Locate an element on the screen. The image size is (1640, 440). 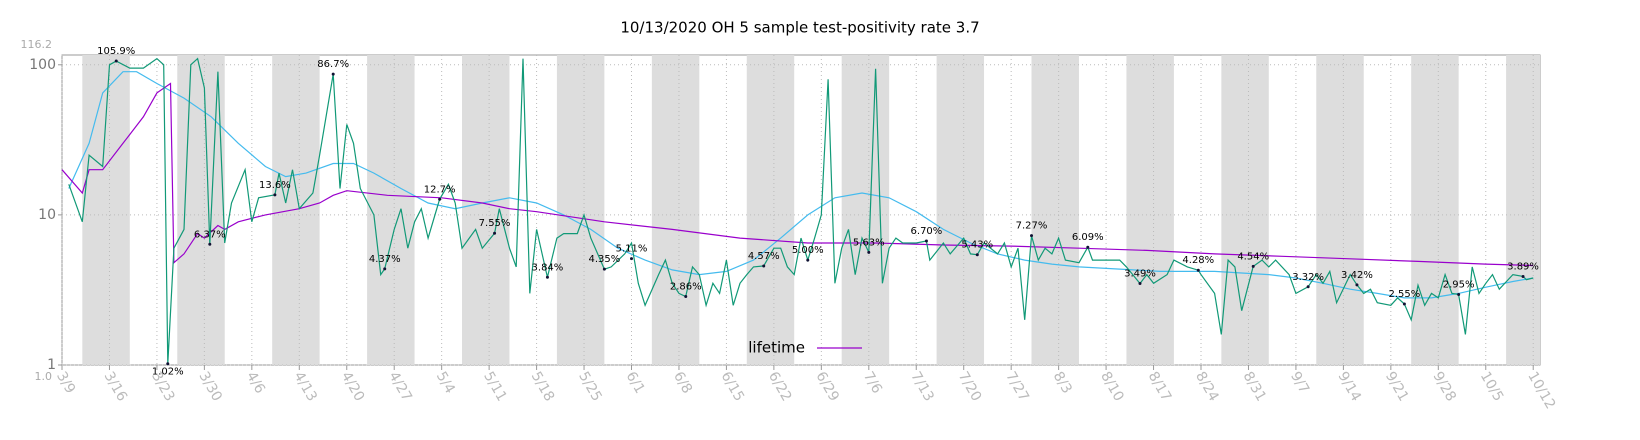
annotation-label: 2.95% is located at coordinates (1459, 284).